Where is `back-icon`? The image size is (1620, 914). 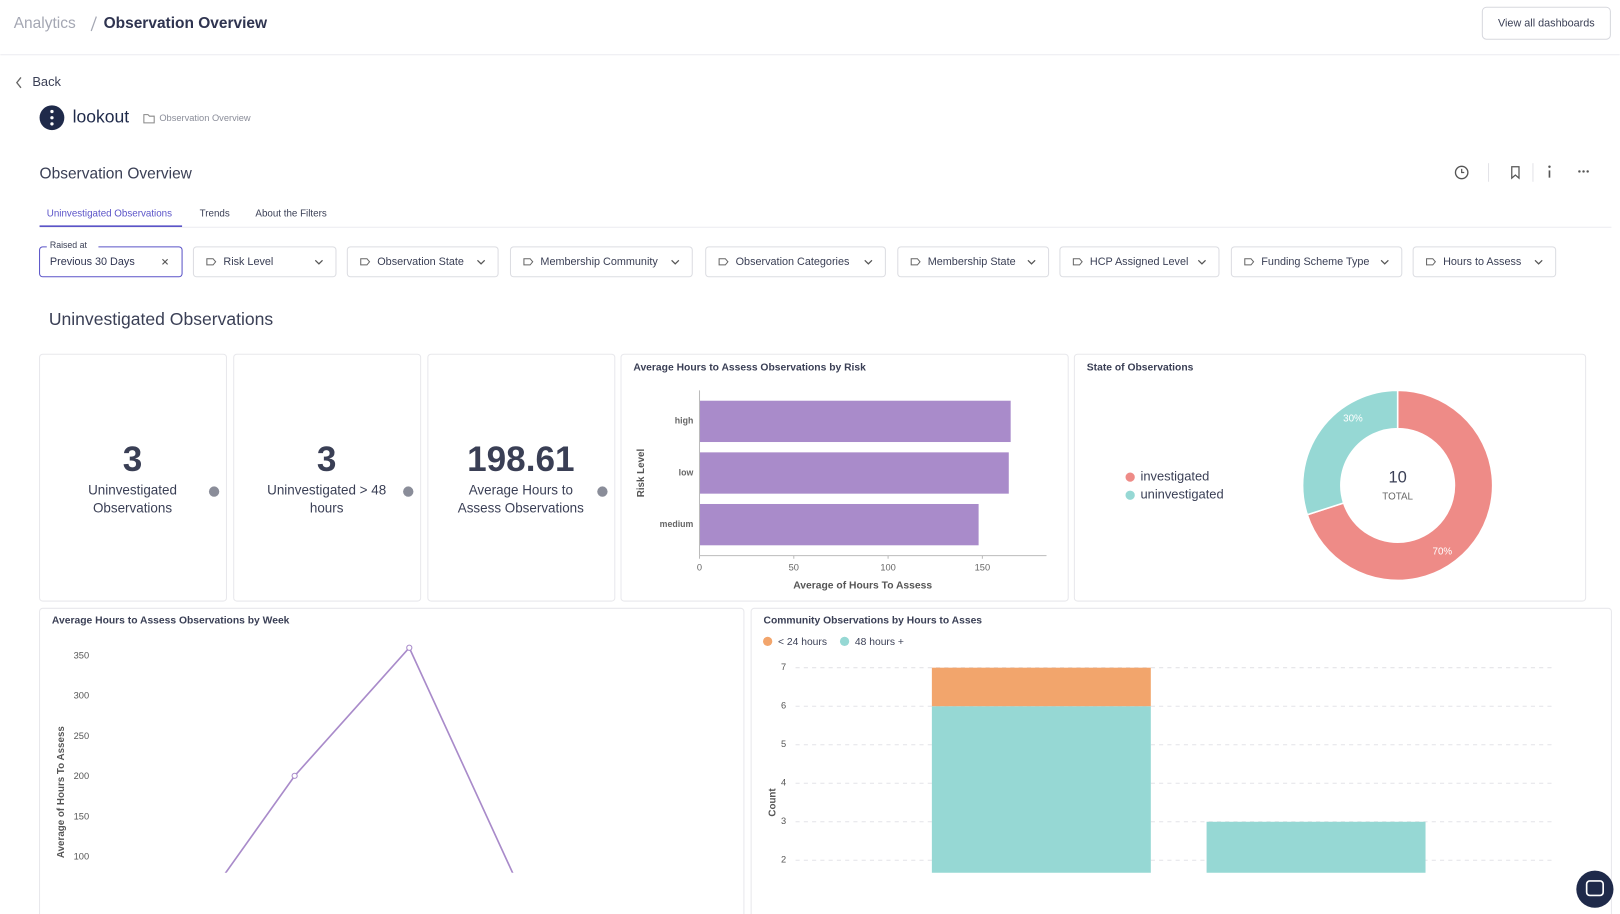 back-icon is located at coordinates (18, 83).